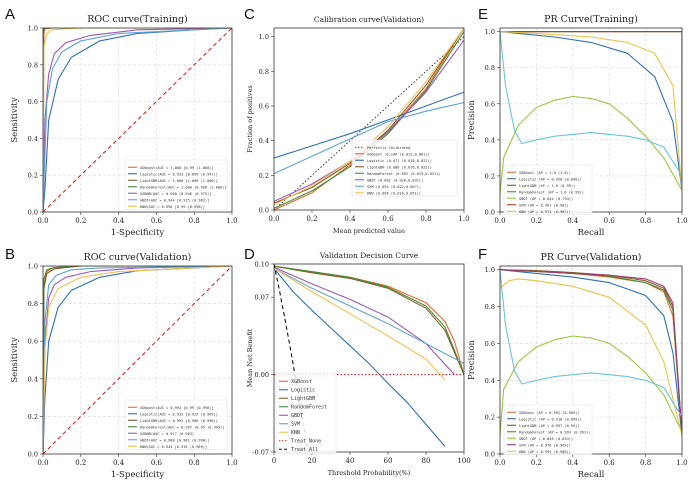 Image resolution: width=692 pixels, height=481 pixels. What do you see at coordinates (304, 450) in the screenshot?
I see `legend-label: Treat All` at bounding box center [304, 450].